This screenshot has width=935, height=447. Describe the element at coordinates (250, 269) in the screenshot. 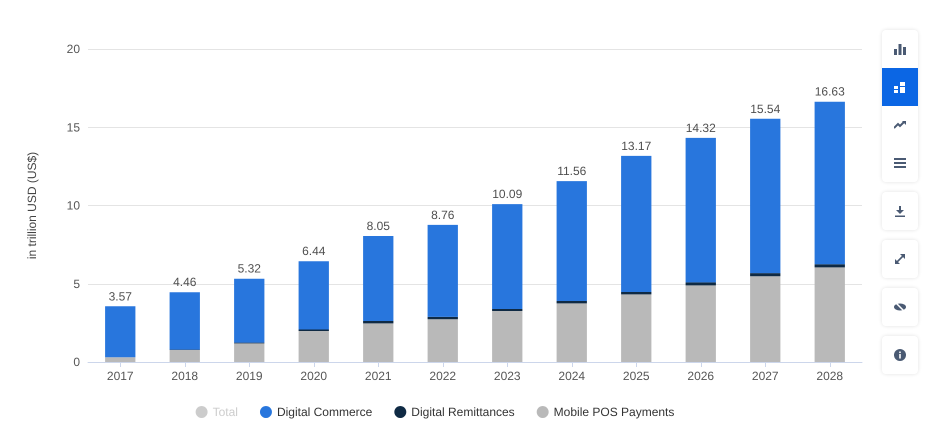

I see `total-label: 5.32` at that location.